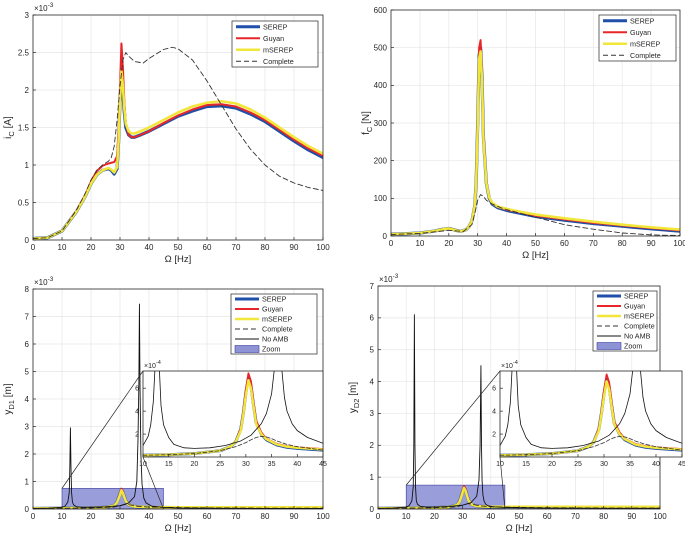 The height and width of the screenshot is (535, 685). I want to click on chart-fc-xtick-label: 50, so click(535, 243).